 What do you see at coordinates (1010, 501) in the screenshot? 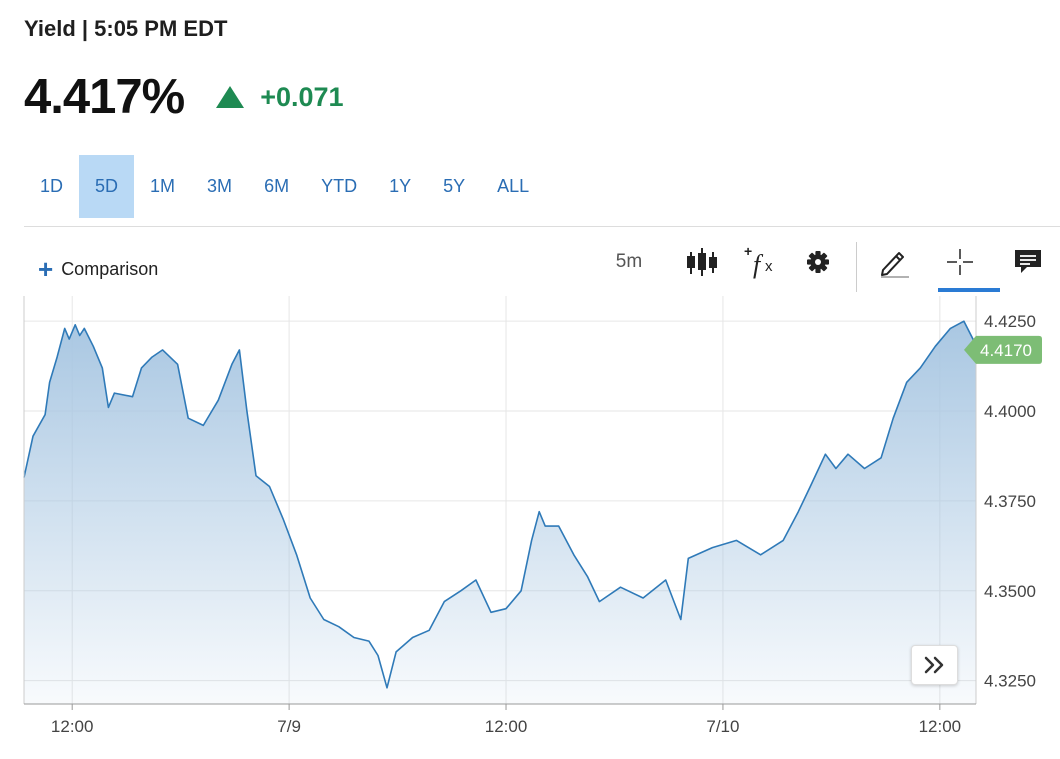
I see `y-tick-label: 4.3750` at bounding box center [1010, 501].